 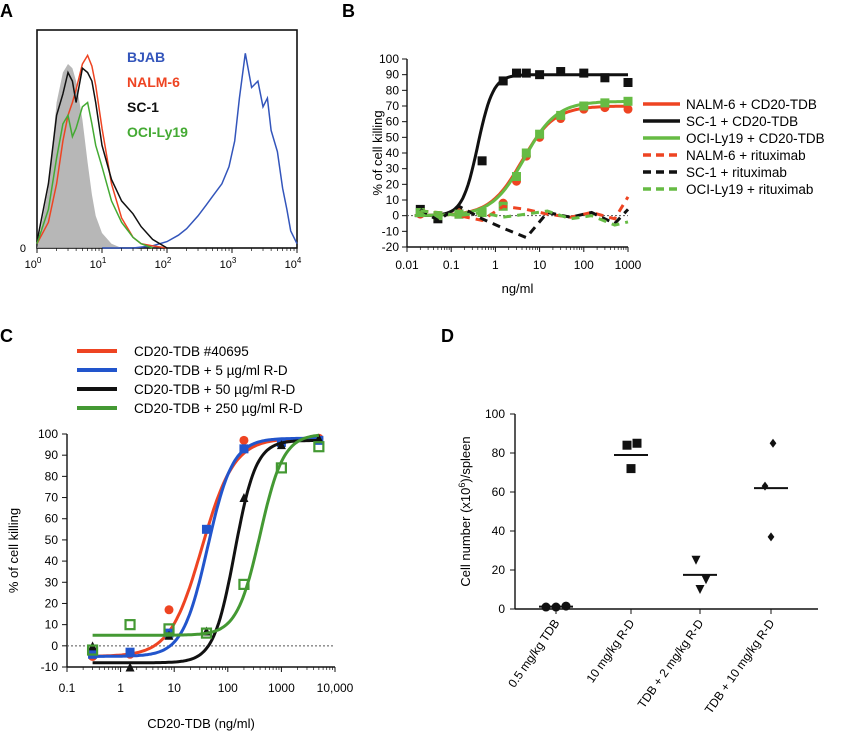 I want to click on panel-a-histogram: 10⁰ 10¹ 10² 10³ 10⁴ 0 BJAB NALM-6 SC-1 OCI-Ly19, so click(x=161, y=150).